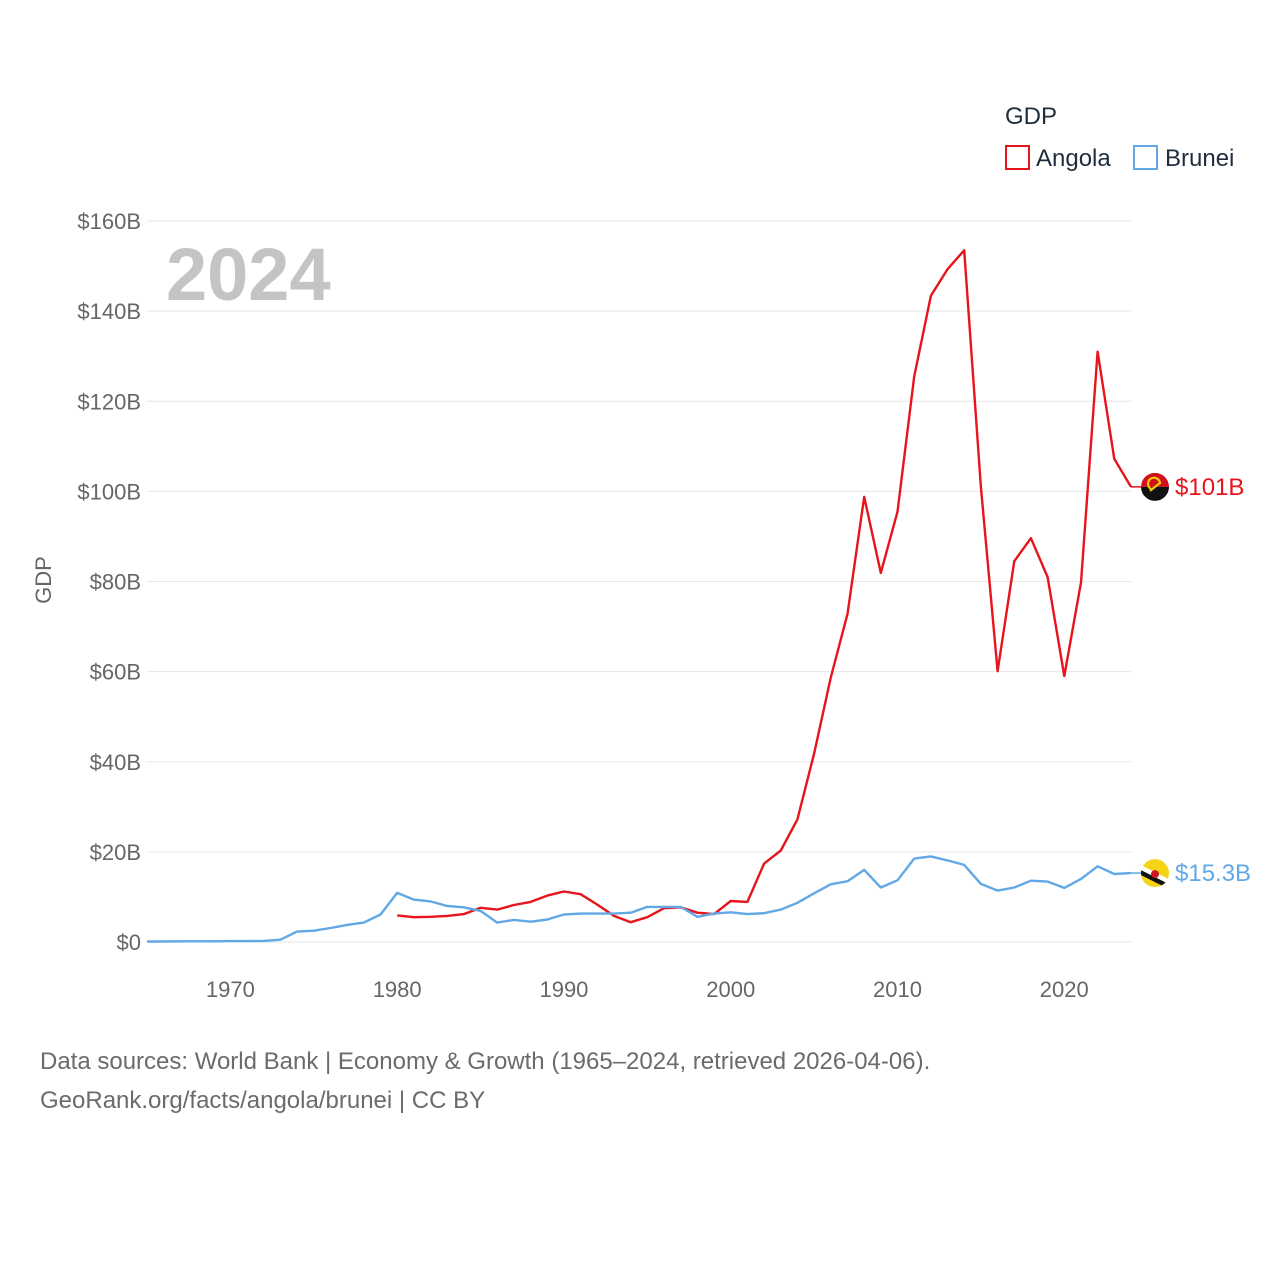  What do you see at coordinates (1064, 989) in the screenshot?
I see `x-tick-label: 2020` at bounding box center [1064, 989].